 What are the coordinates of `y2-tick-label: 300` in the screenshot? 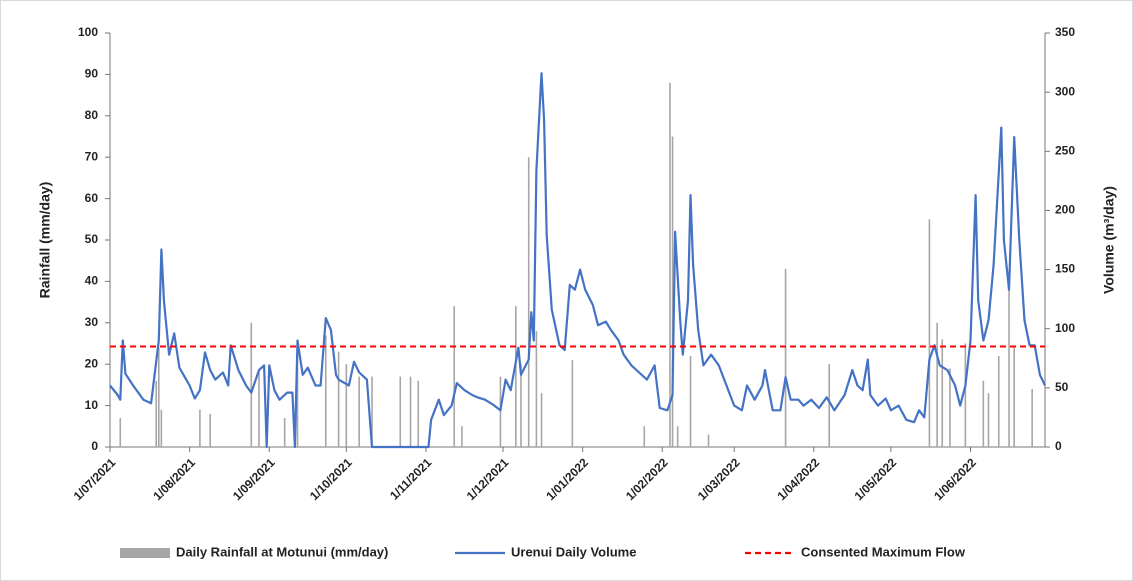 It's located at (1065, 91).